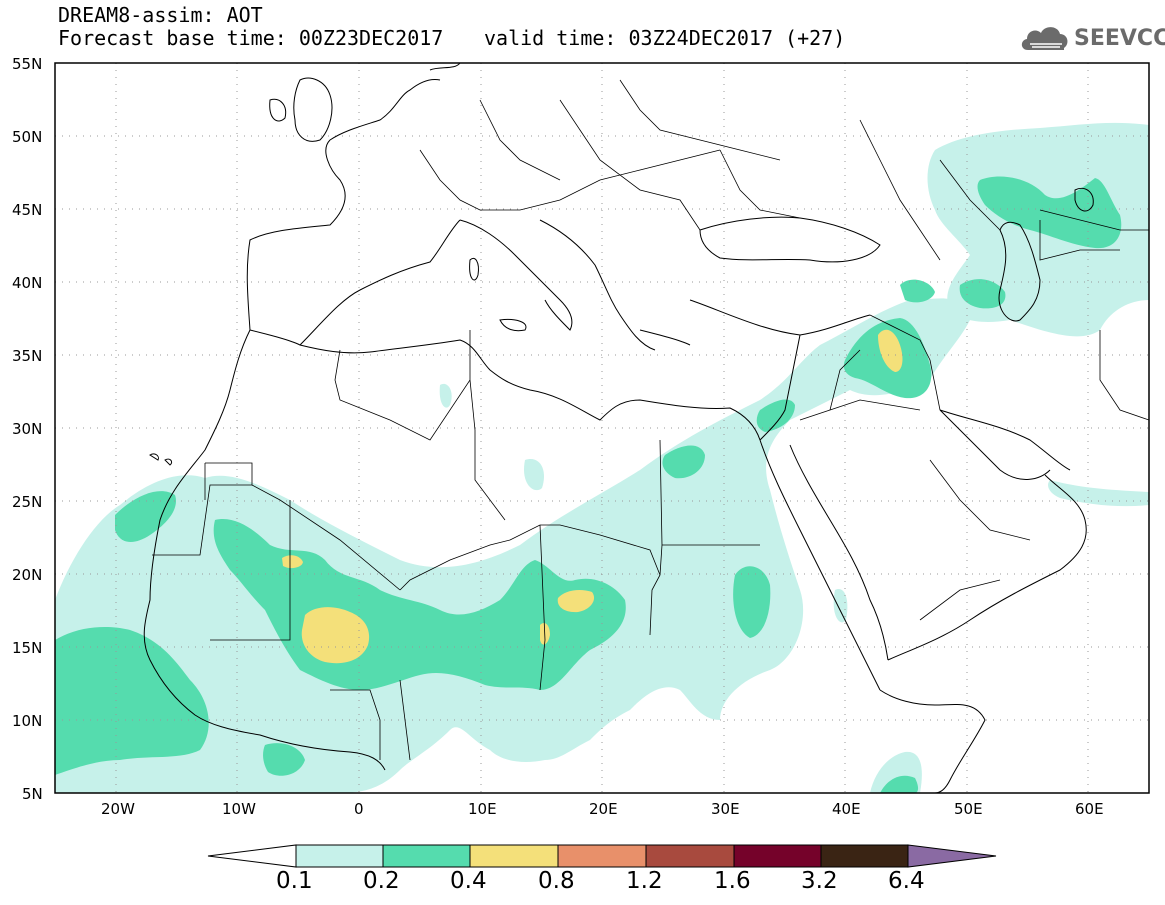 The image size is (1165, 905). I want to click on colorbar-label-0.1: 0.1, so click(294, 881).